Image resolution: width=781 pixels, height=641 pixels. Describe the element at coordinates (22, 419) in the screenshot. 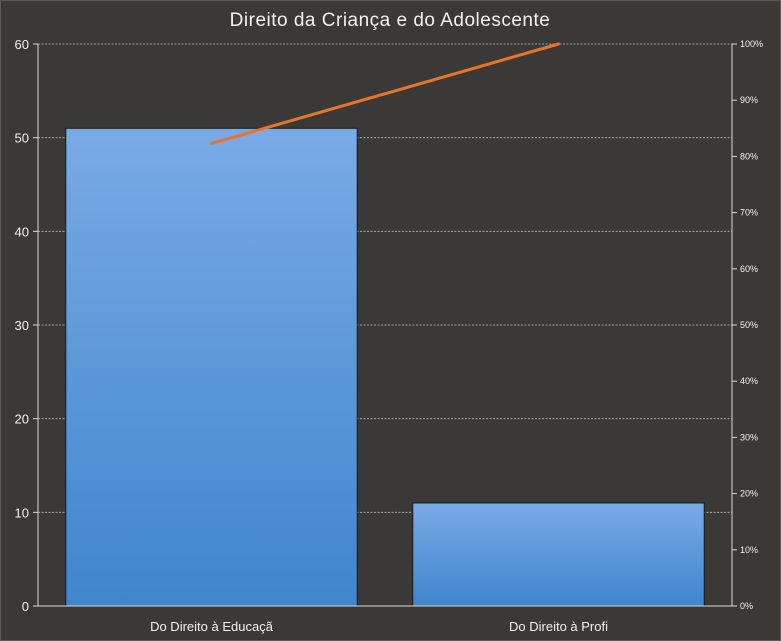

I see `y-tick-label: 20` at that location.